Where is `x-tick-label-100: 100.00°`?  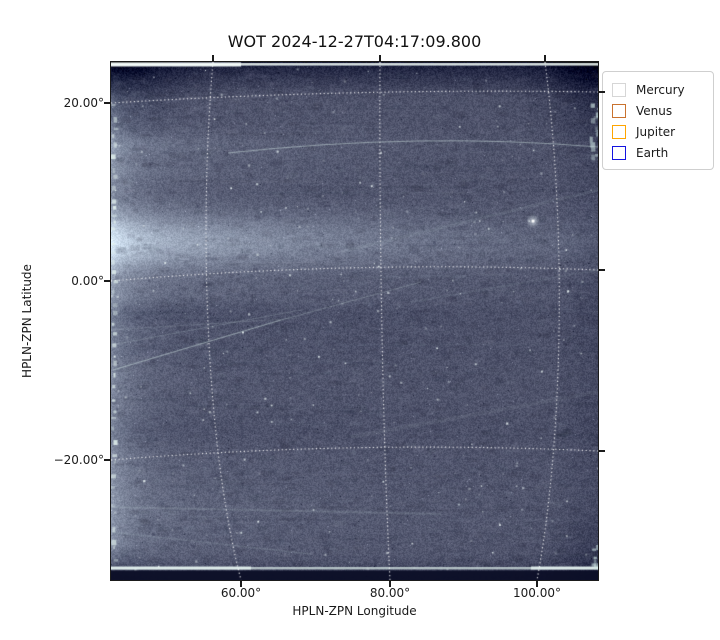 x-tick-label-100: 100.00° is located at coordinates (537, 593).